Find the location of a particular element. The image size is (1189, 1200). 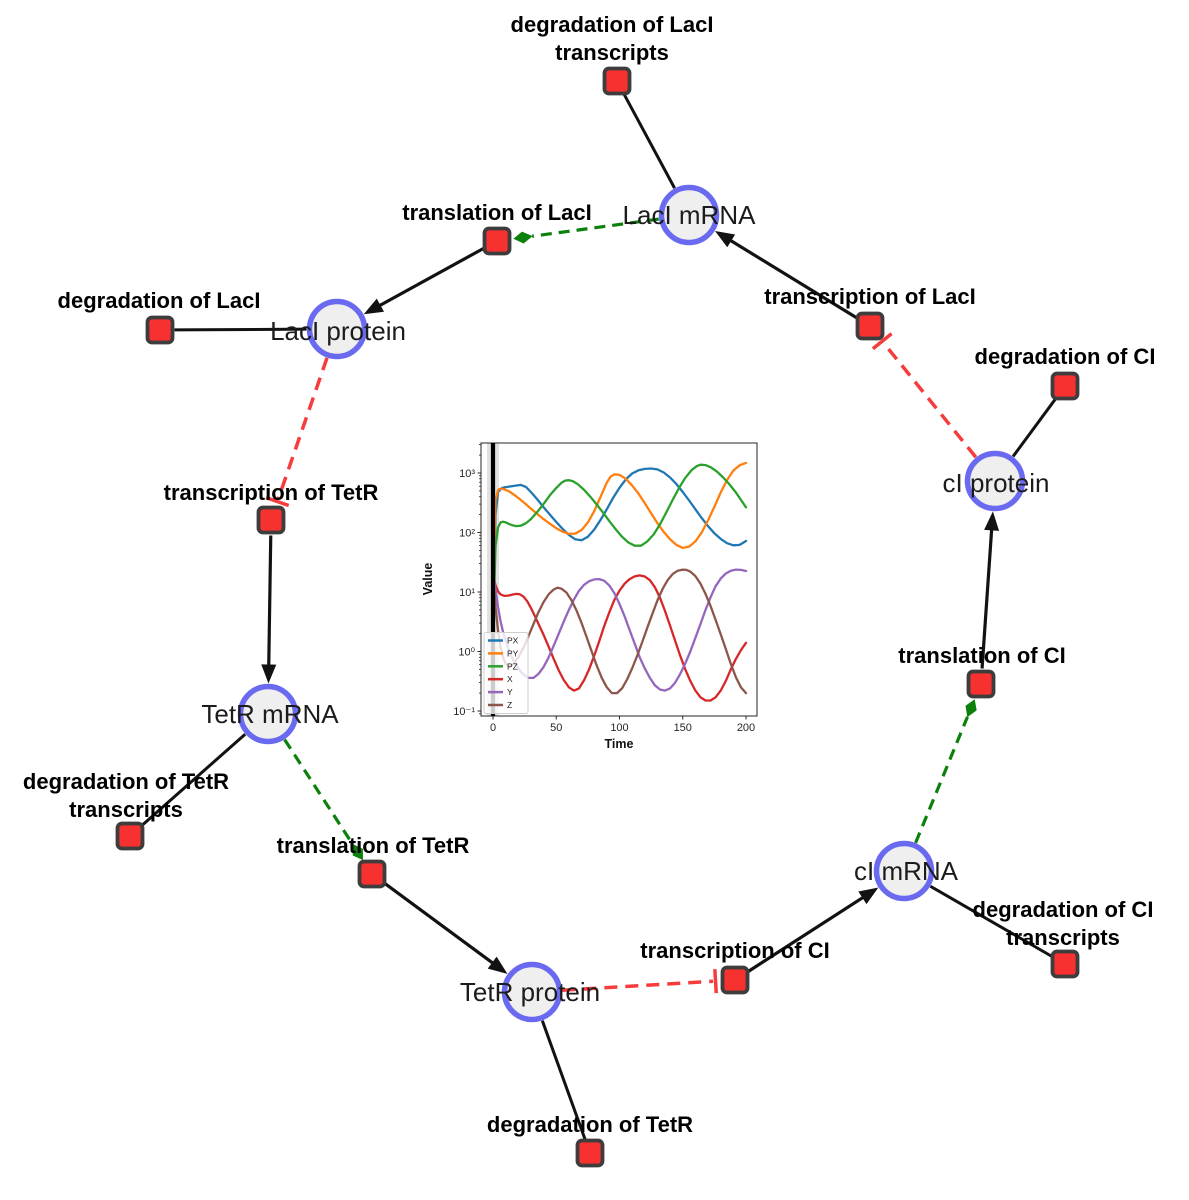

edge-translation-ci--ci-protein is located at coordinates (990, 590).